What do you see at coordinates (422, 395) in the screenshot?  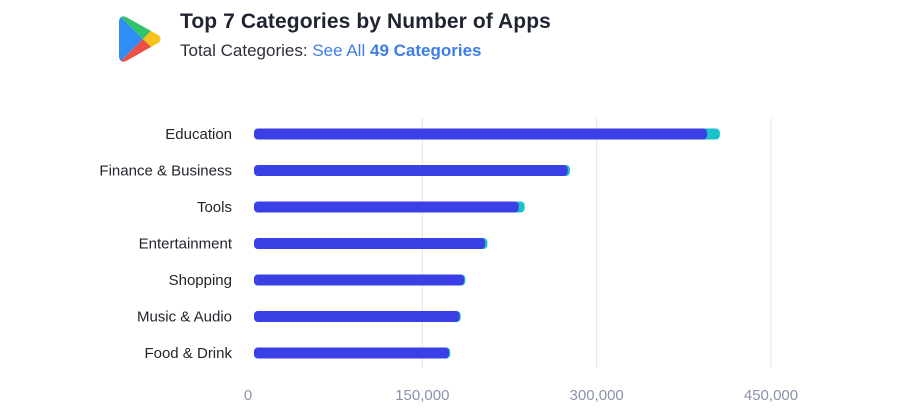 I see `x-tick-label: 150,000` at bounding box center [422, 395].